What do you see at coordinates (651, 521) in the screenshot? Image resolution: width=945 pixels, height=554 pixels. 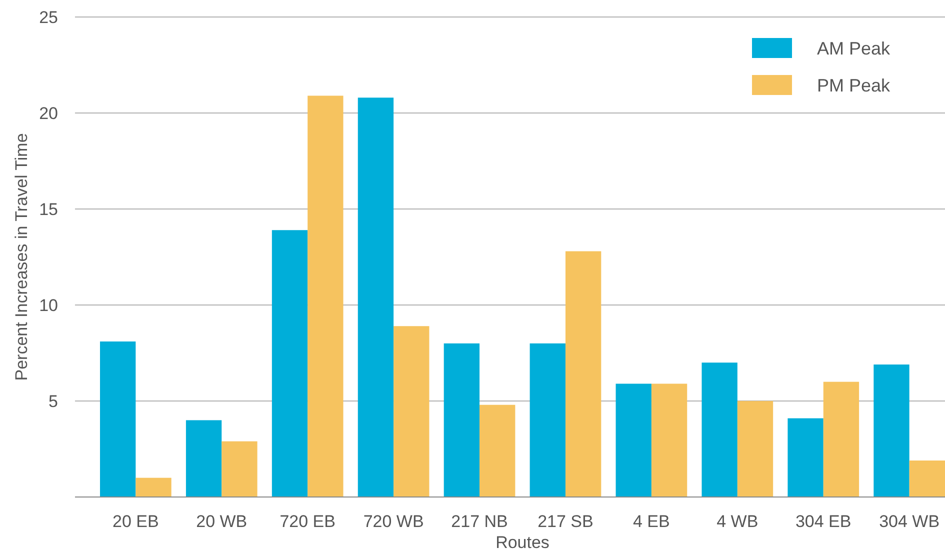 I see `x-tick-label: 4 EB` at bounding box center [651, 521].